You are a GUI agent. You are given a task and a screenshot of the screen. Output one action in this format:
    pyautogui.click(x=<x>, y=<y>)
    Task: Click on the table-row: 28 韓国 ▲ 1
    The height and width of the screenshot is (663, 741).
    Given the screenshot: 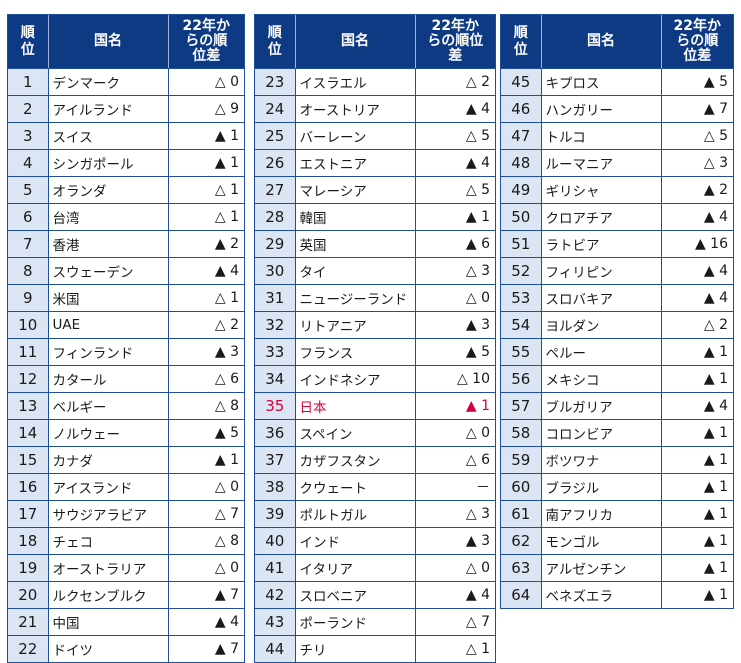 What is the action you would take?
    pyautogui.click(x=375, y=217)
    